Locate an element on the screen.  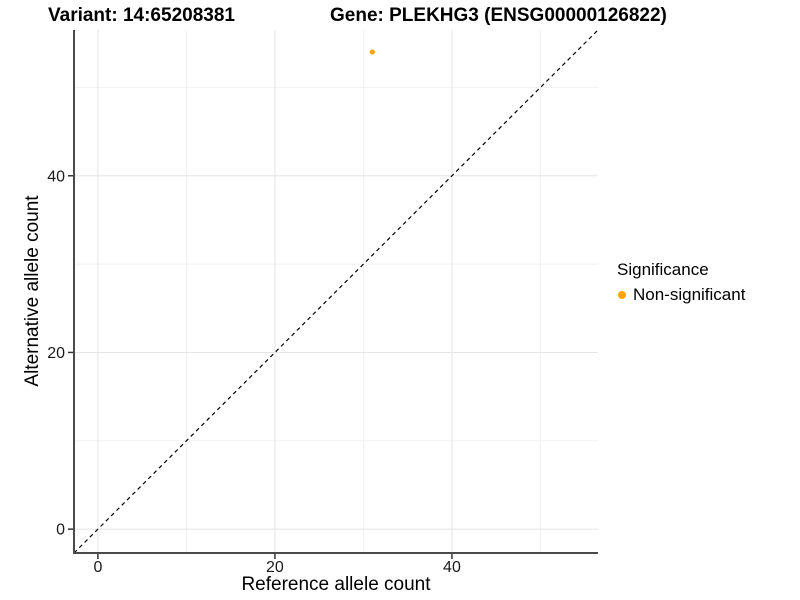
x-tick-label: 40 is located at coordinates (452, 567).